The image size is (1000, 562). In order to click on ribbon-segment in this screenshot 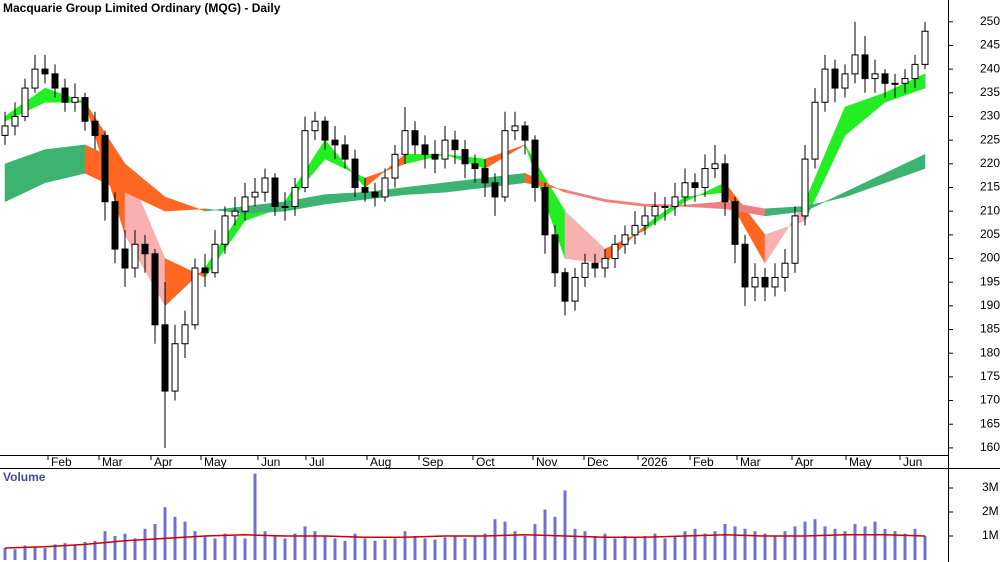, I will do `click(905, 168)`.